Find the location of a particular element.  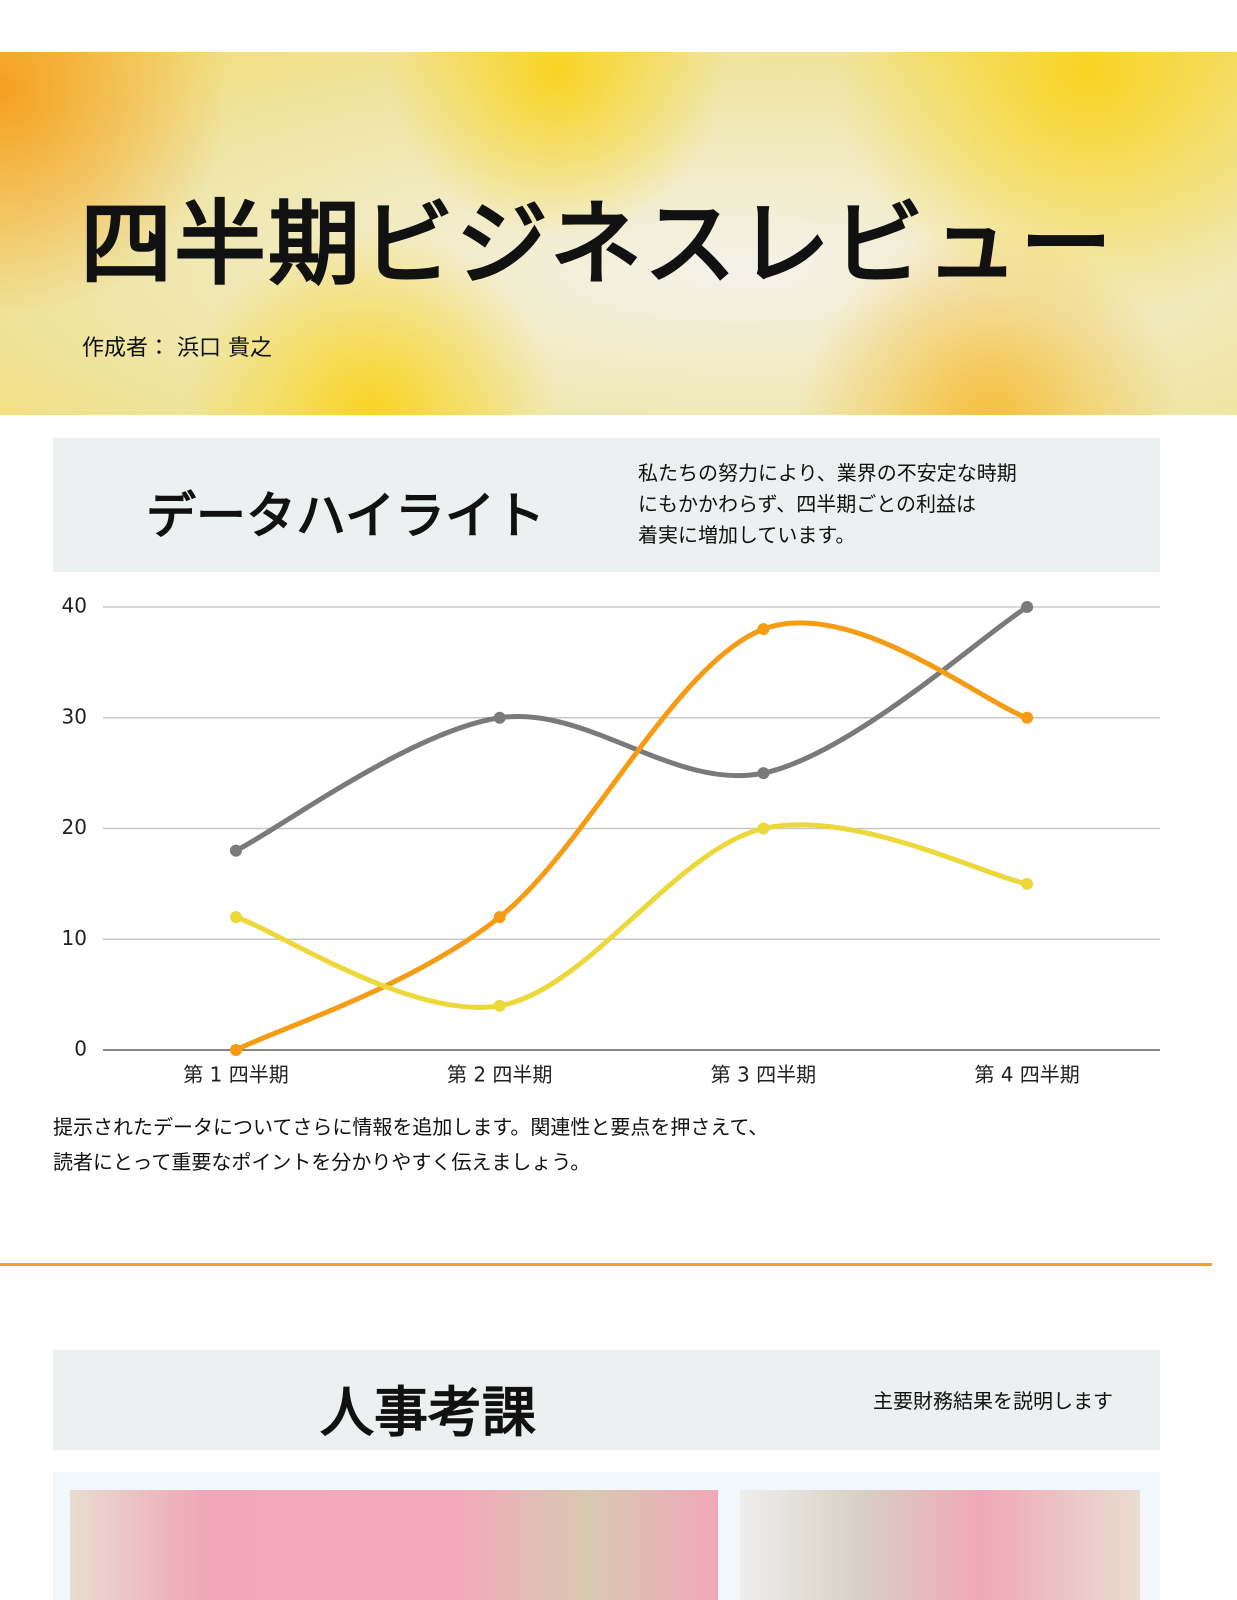

author: 作成者： 浜口 貴之 is located at coordinates (177, 348).